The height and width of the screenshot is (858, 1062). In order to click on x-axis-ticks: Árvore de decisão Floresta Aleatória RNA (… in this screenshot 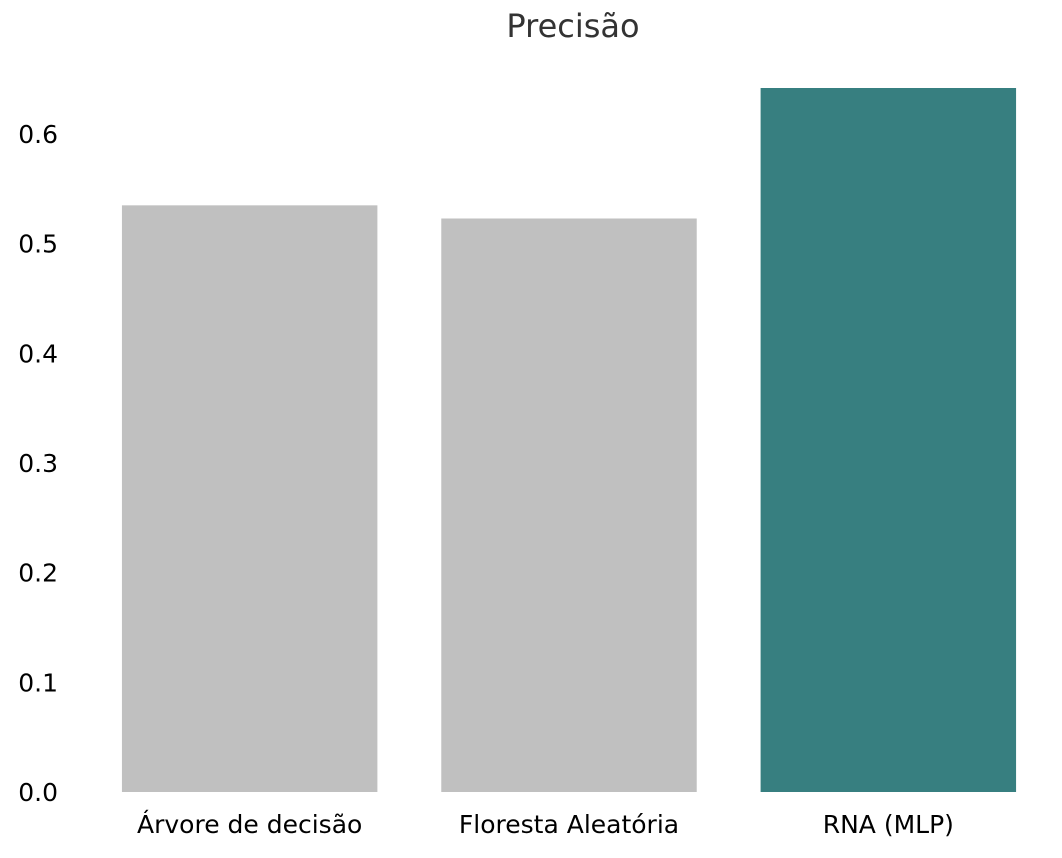, I will do `click(545, 824)`.